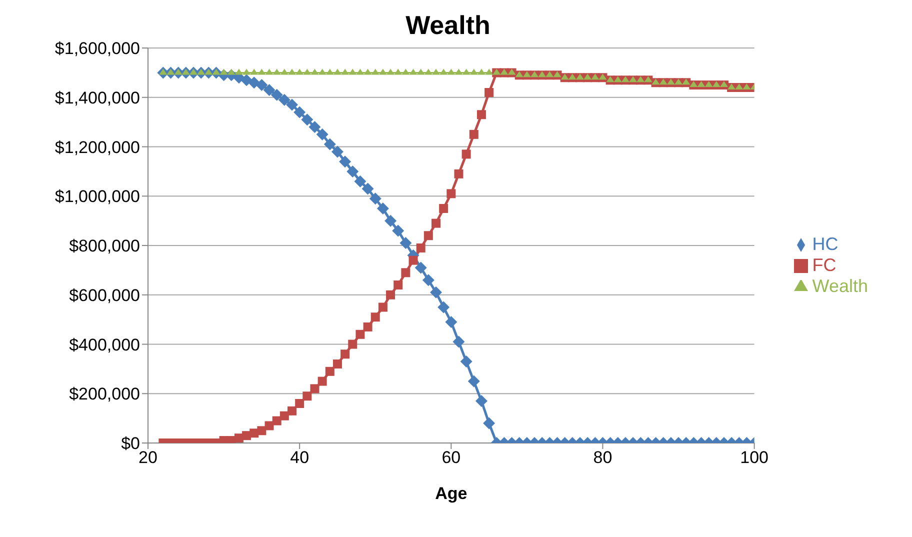 The width and height of the screenshot is (912, 537). What do you see at coordinates (97, 98) in the screenshot?
I see `y-tick-label: $1,400,000` at bounding box center [97, 98].